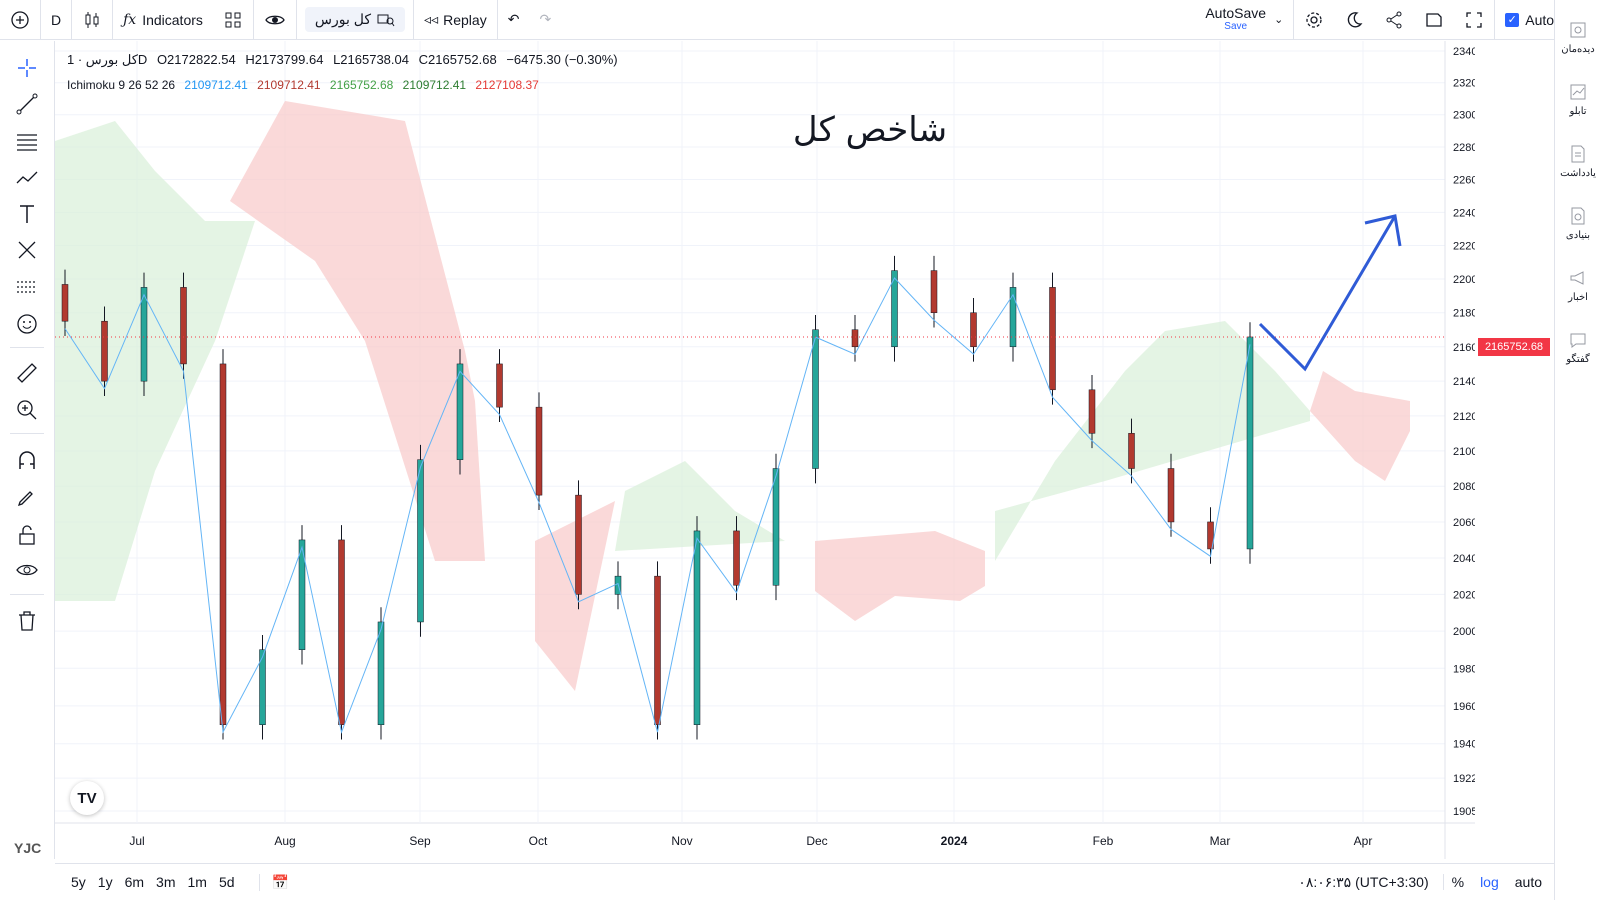 The width and height of the screenshot is (1600, 900). What do you see at coordinates (1577, 99) in the screenshot?
I see `board-button: تابلو` at bounding box center [1577, 99].